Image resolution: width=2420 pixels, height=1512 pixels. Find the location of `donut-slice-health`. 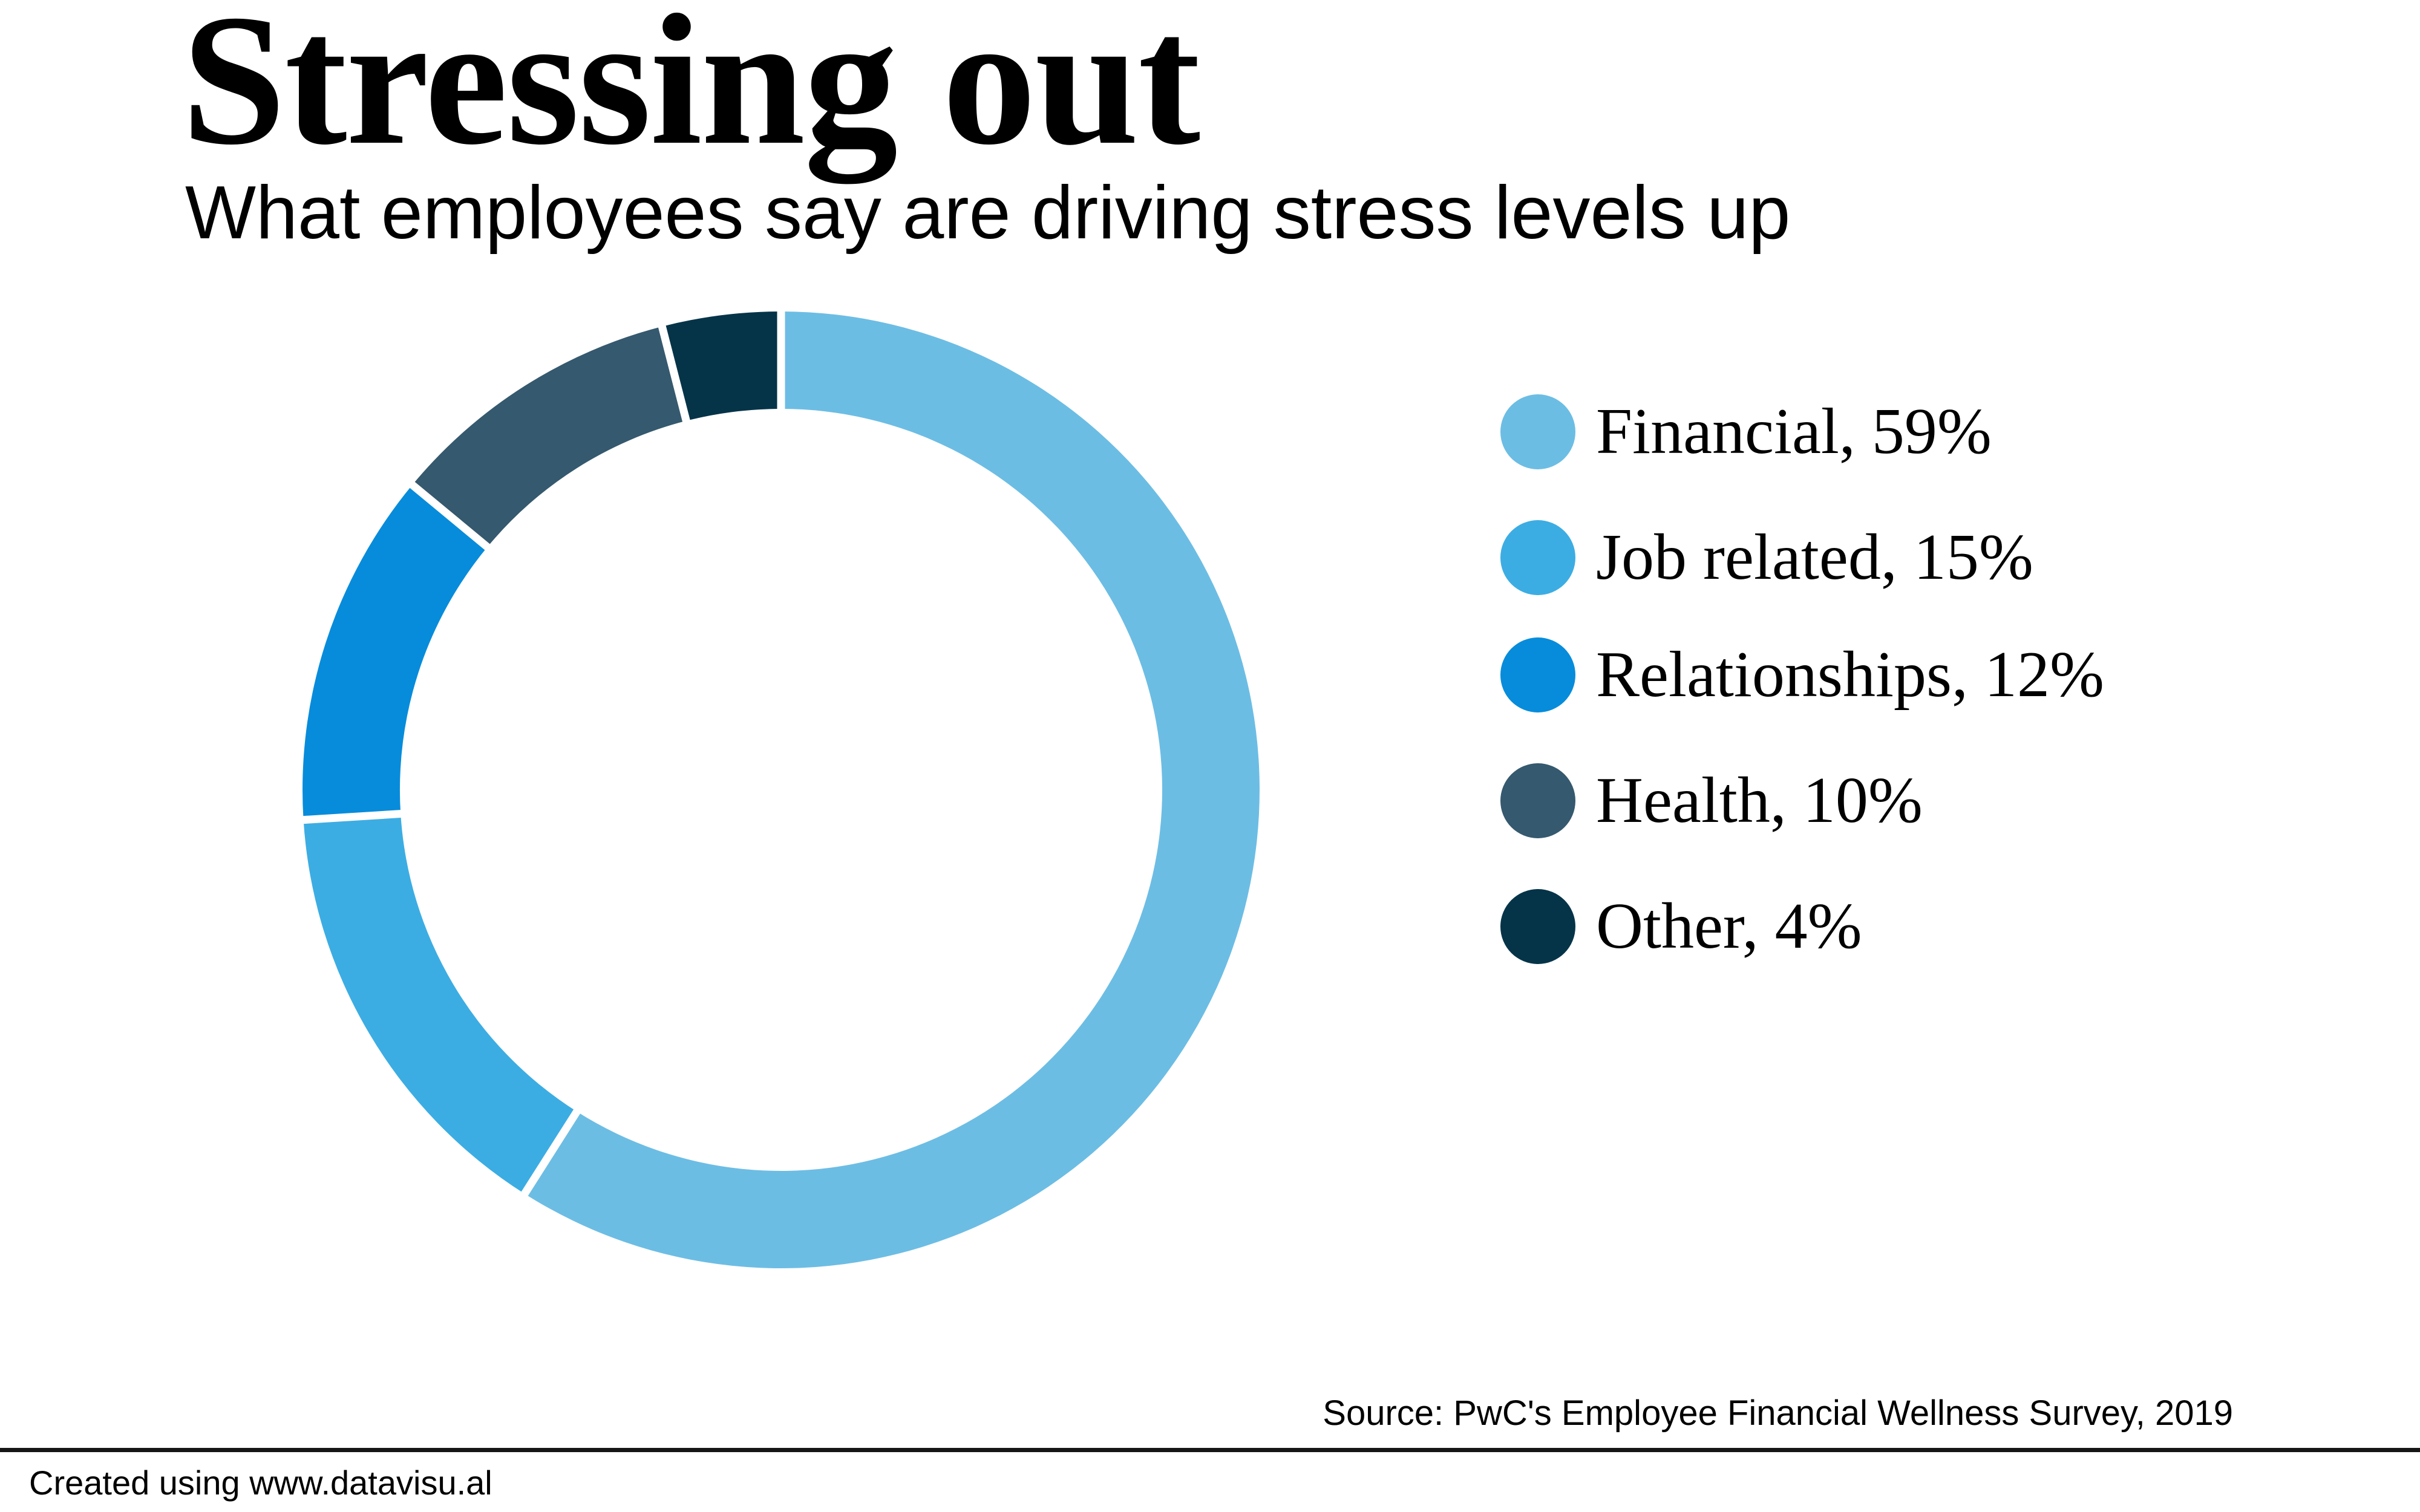

donut-slice-health is located at coordinates (549, 436).